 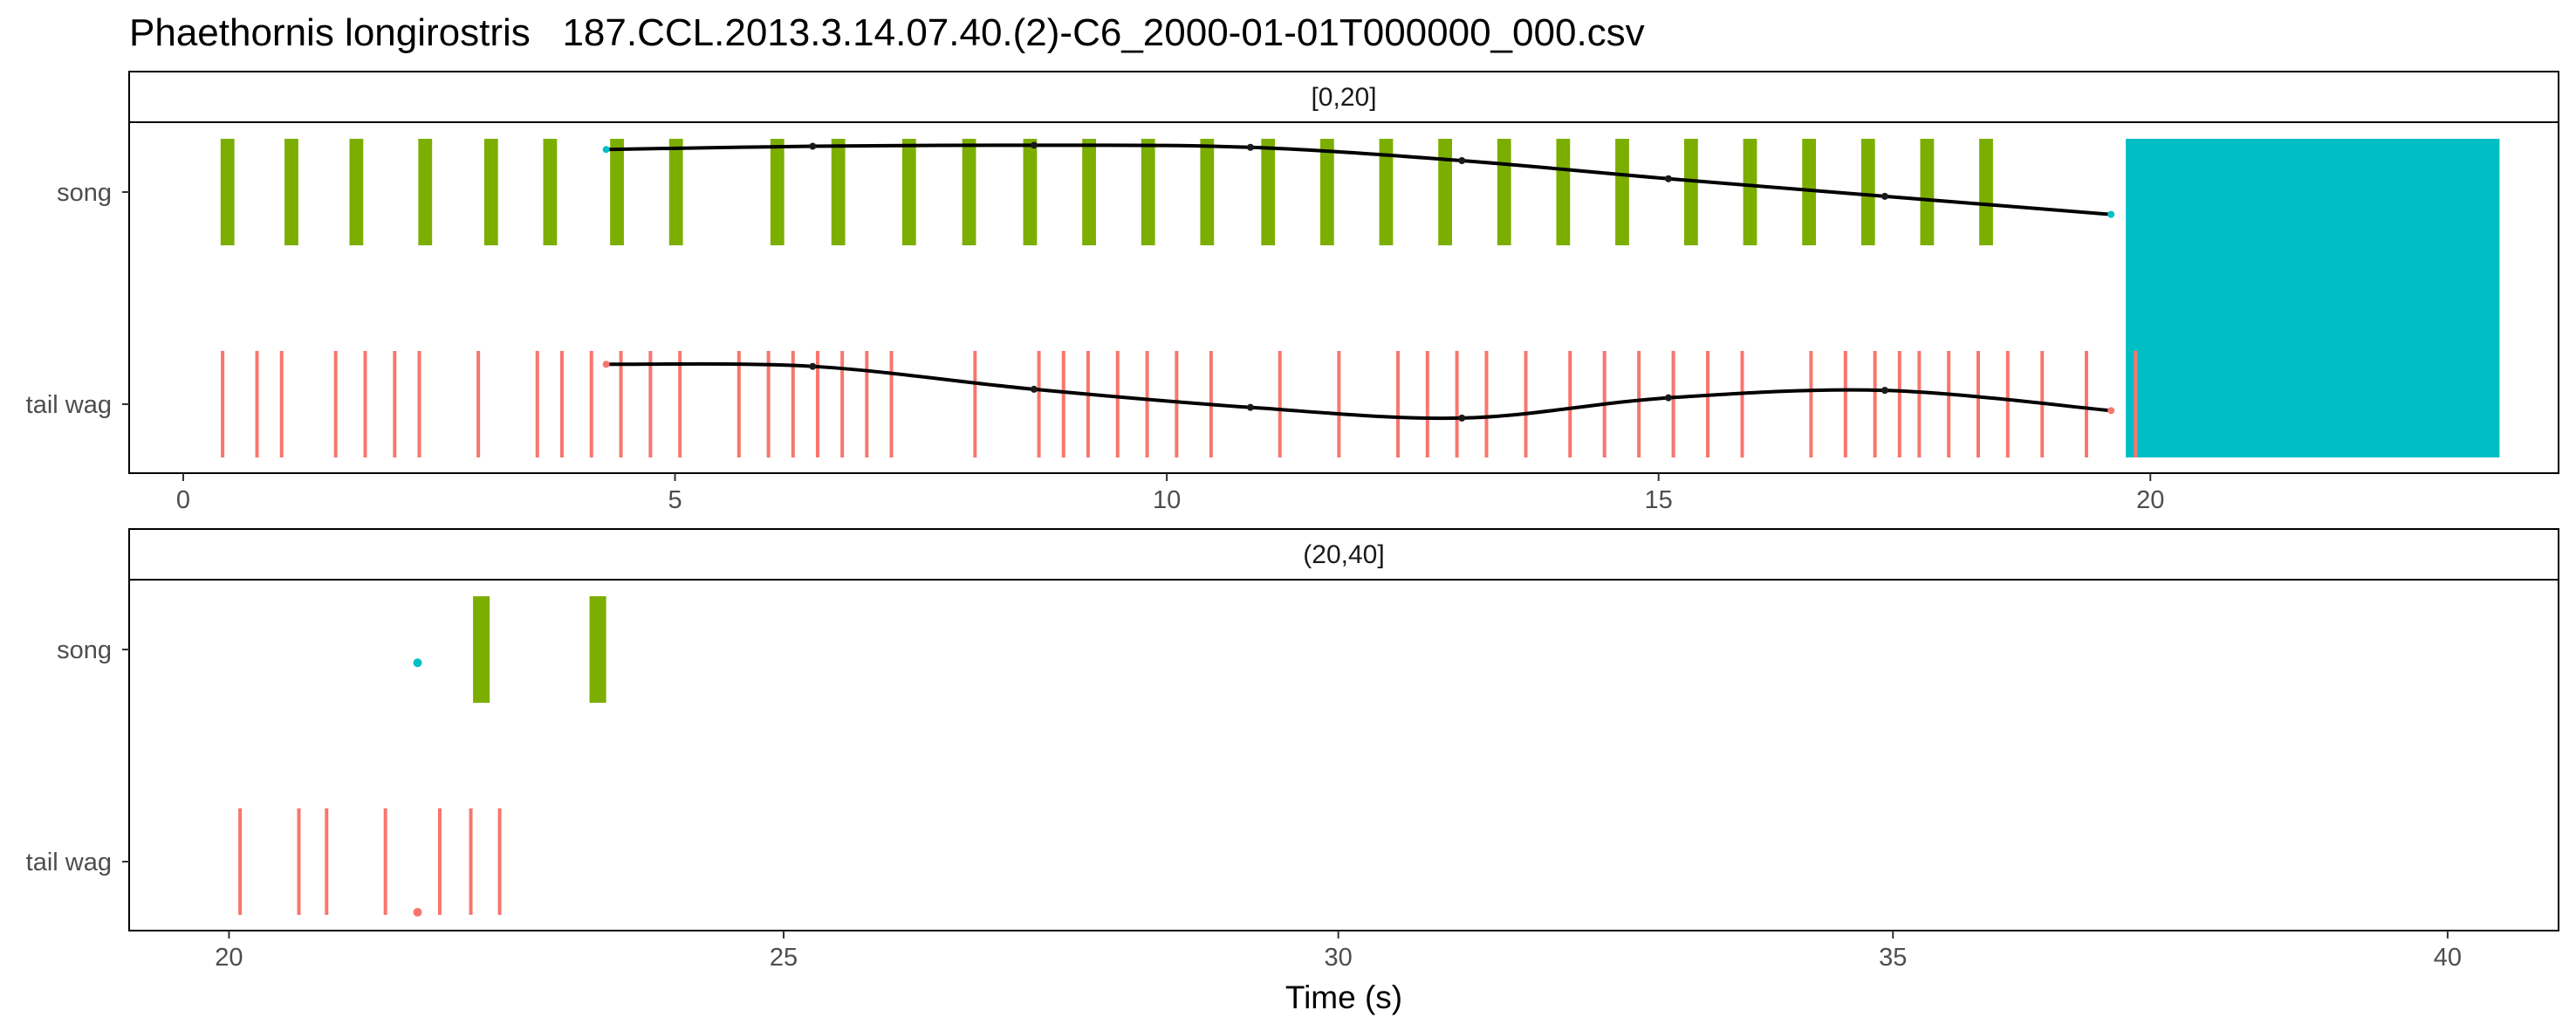 What do you see at coordinates (183, 500) in the screenshot?
I see `x-tick-label: 0` at bounding box center [183, 500].